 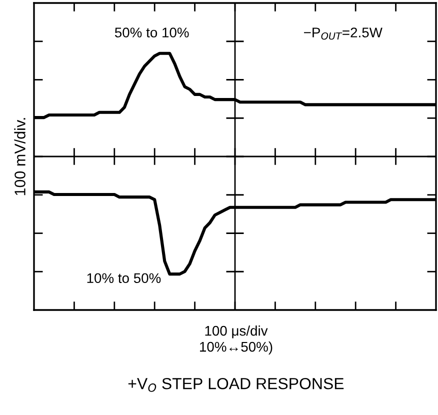 What do you see at coordinates (236, 385) in the screenshot?
I see `text: +V$_{O}$ STEP LOAD RESPONSE` at bounding box center [236, 385].